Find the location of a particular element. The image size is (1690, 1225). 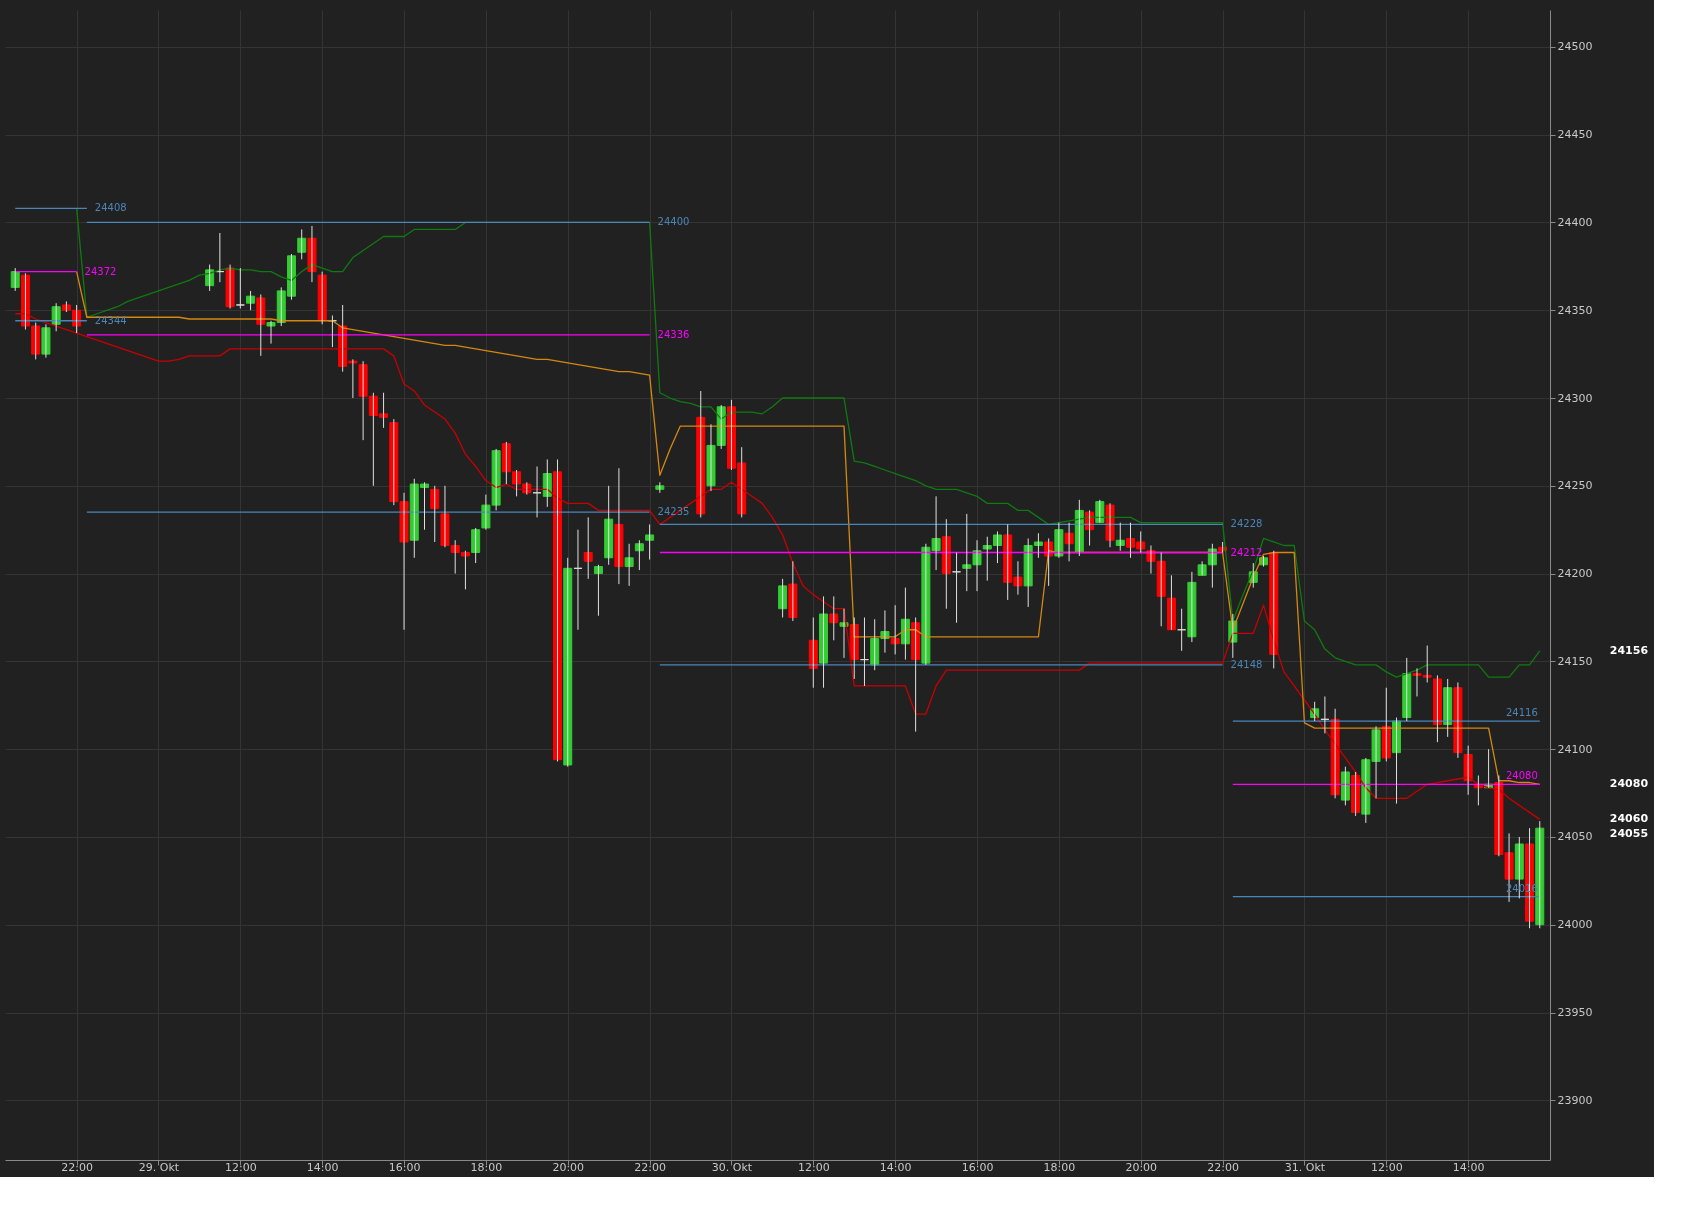

annotation: 24344 is located at coordinates (110, 320).